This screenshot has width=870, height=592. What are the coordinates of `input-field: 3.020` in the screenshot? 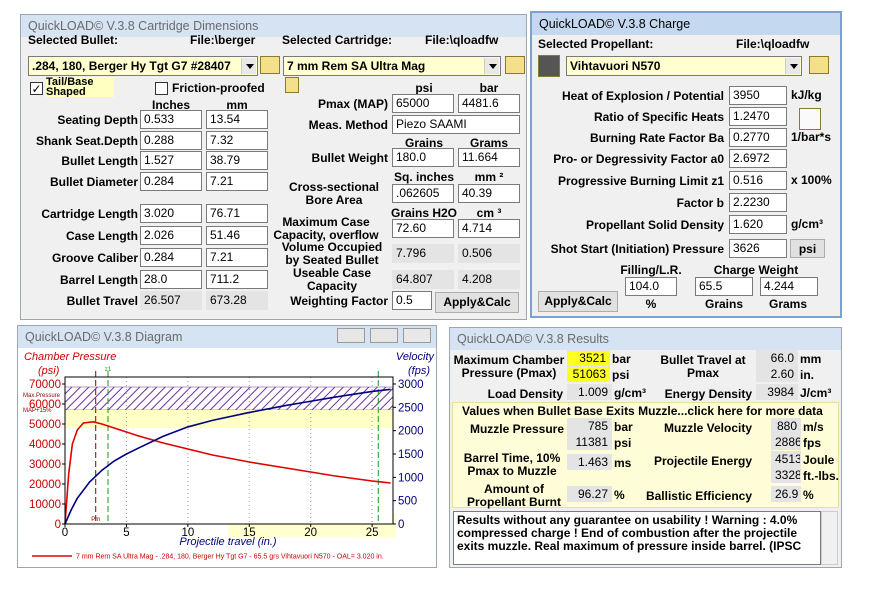 It's located at (171, 213).